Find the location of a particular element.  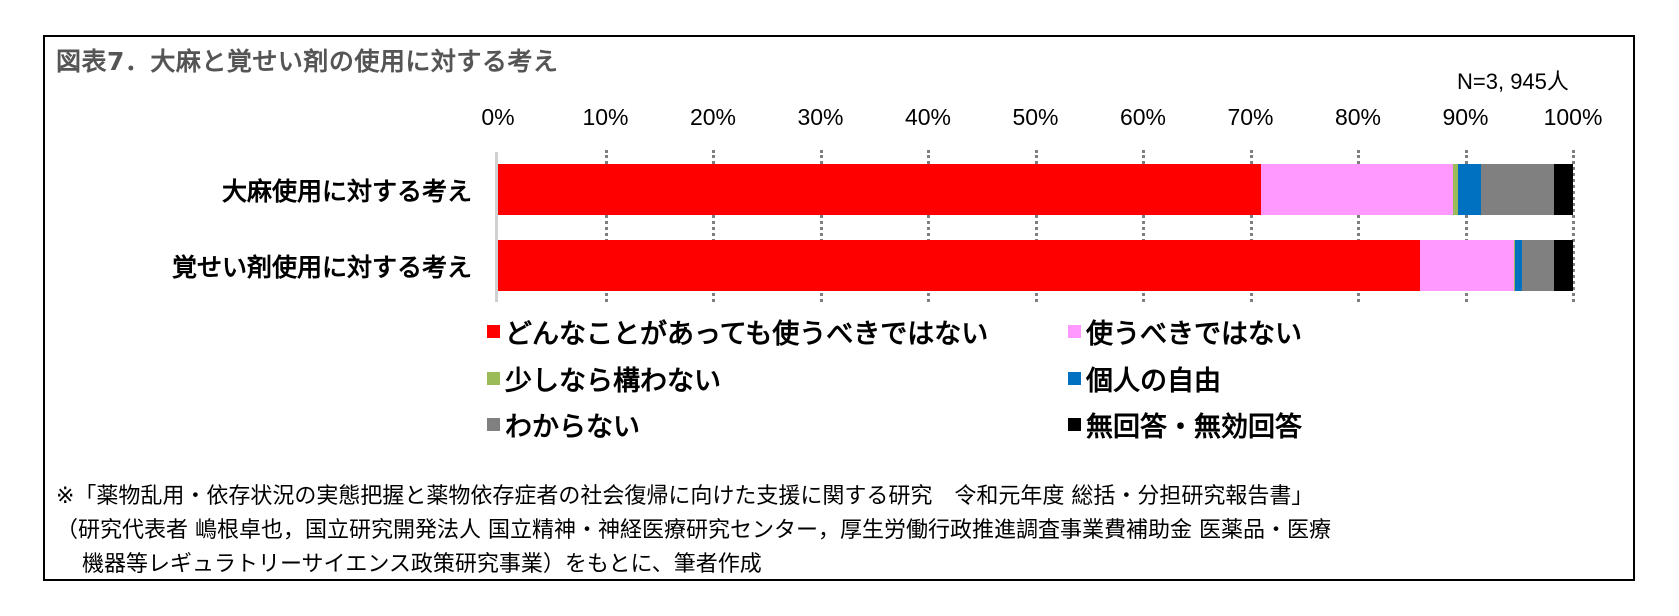

bar-cannabis is located at coordinates (1035, 189).